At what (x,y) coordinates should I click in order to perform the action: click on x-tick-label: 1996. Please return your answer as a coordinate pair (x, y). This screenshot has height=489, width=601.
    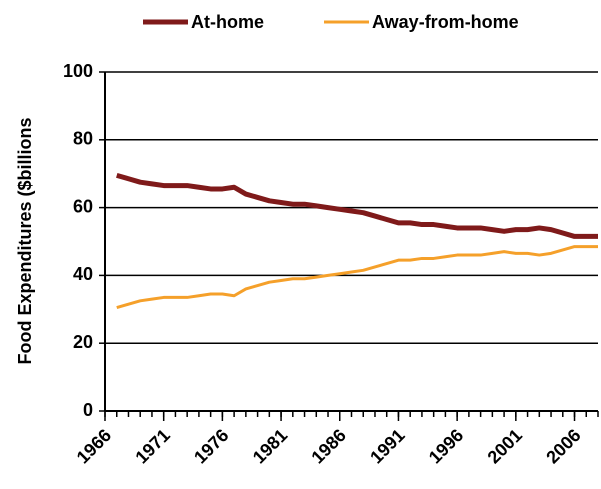
    Looking at the image, I should click on (446, 446).